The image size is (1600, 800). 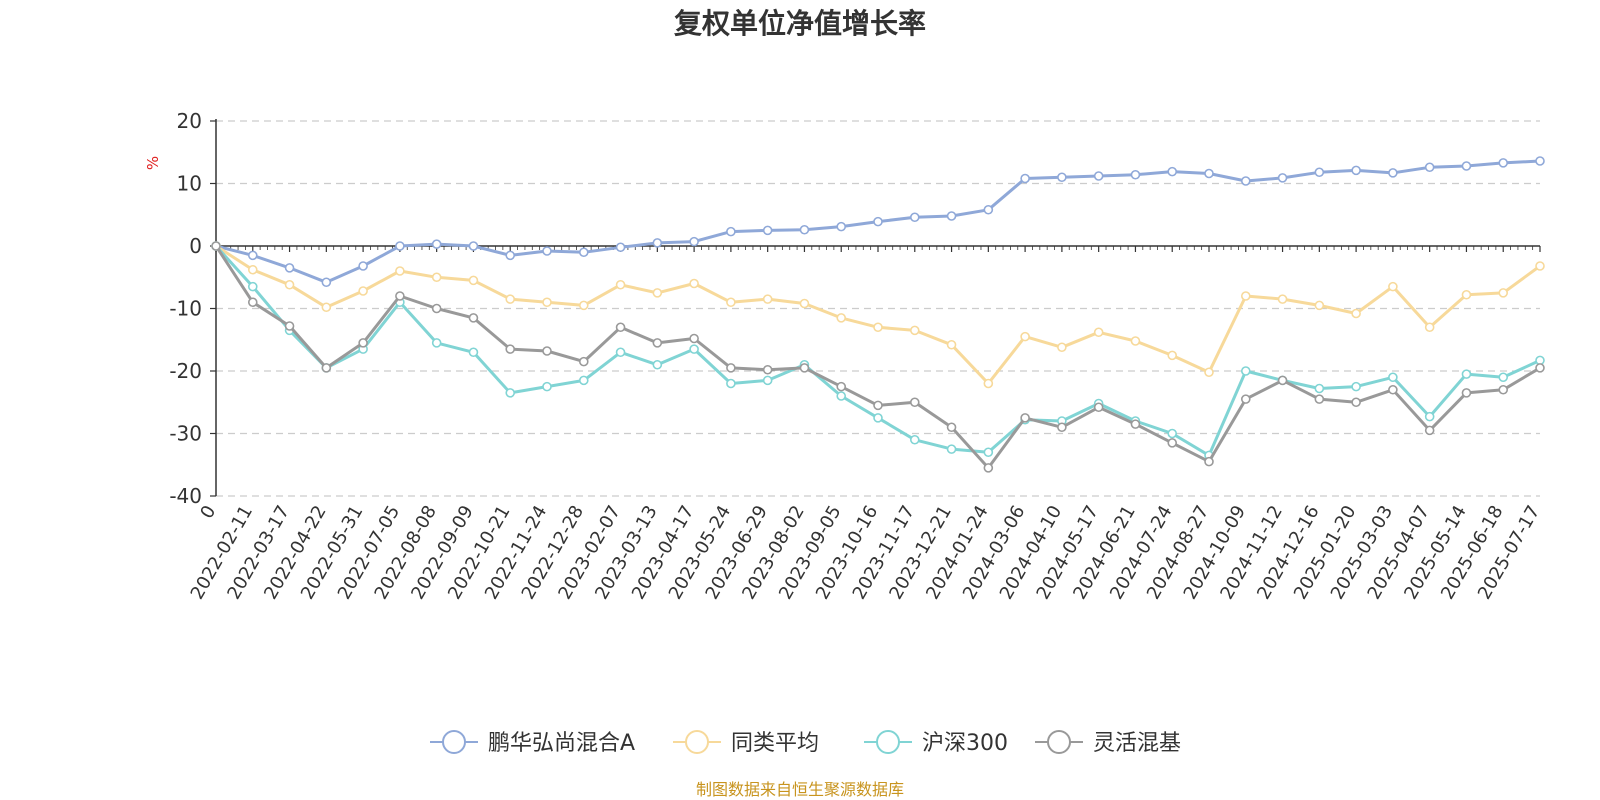 I want to click on y-tick-label: 20, so click(x=189, y=121).